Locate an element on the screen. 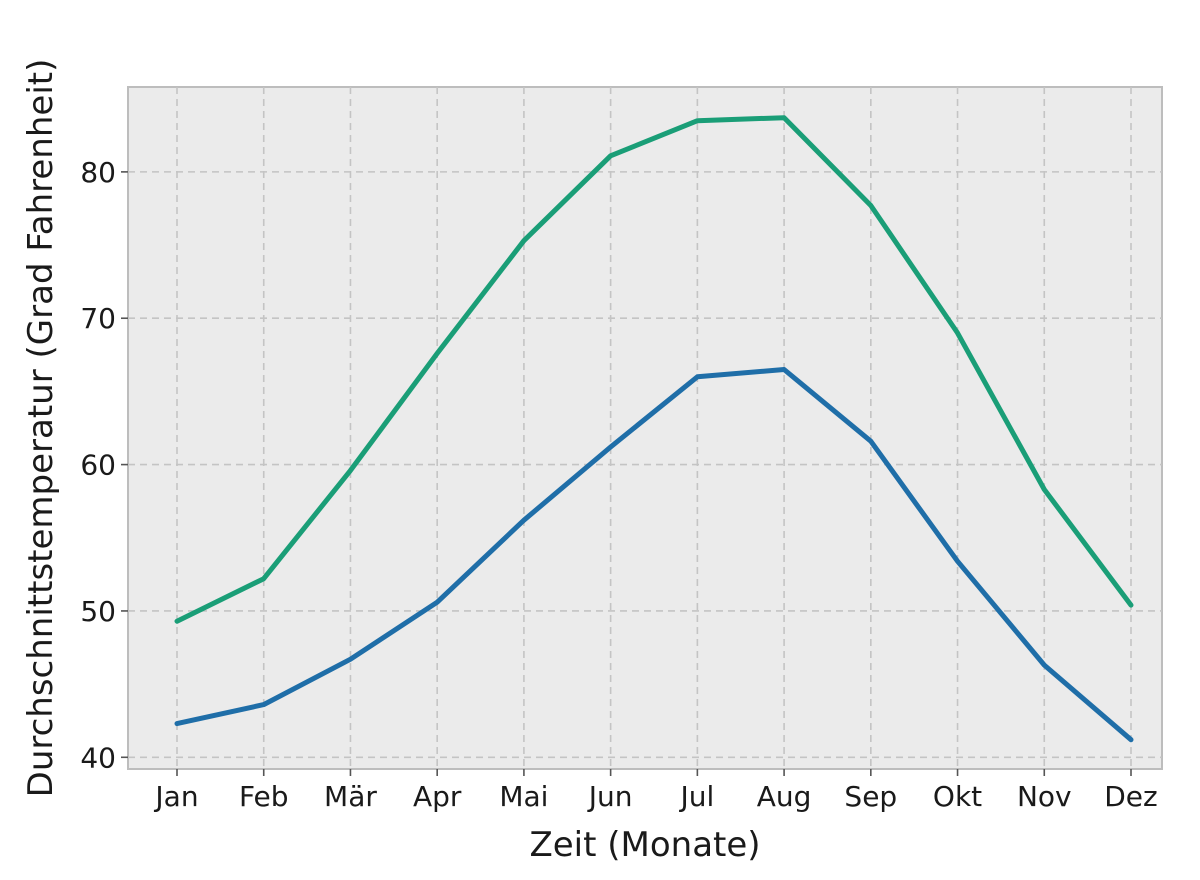 The image size is (1200, 880). x-tick-label: Mär is located at coordinates (350, 796).